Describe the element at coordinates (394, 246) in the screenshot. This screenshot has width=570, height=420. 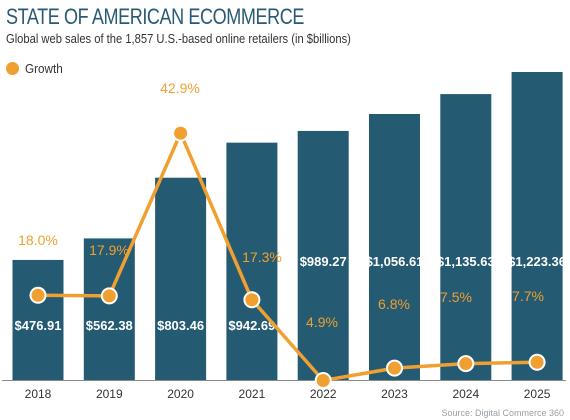
I see `bar-2023` at that location.